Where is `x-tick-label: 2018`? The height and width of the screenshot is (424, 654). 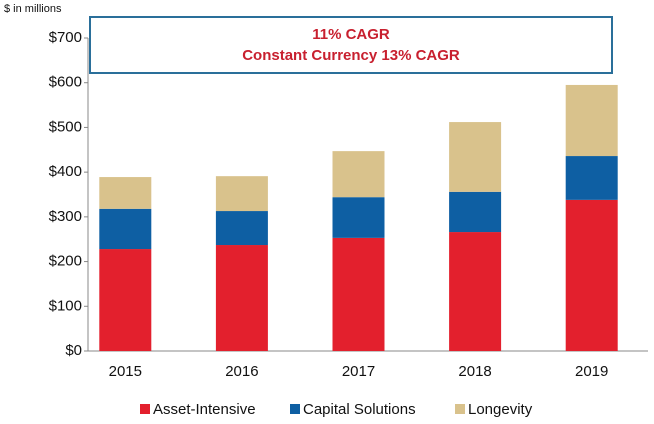 x-tick-label: 2018 is located at coordinates (474, 371).